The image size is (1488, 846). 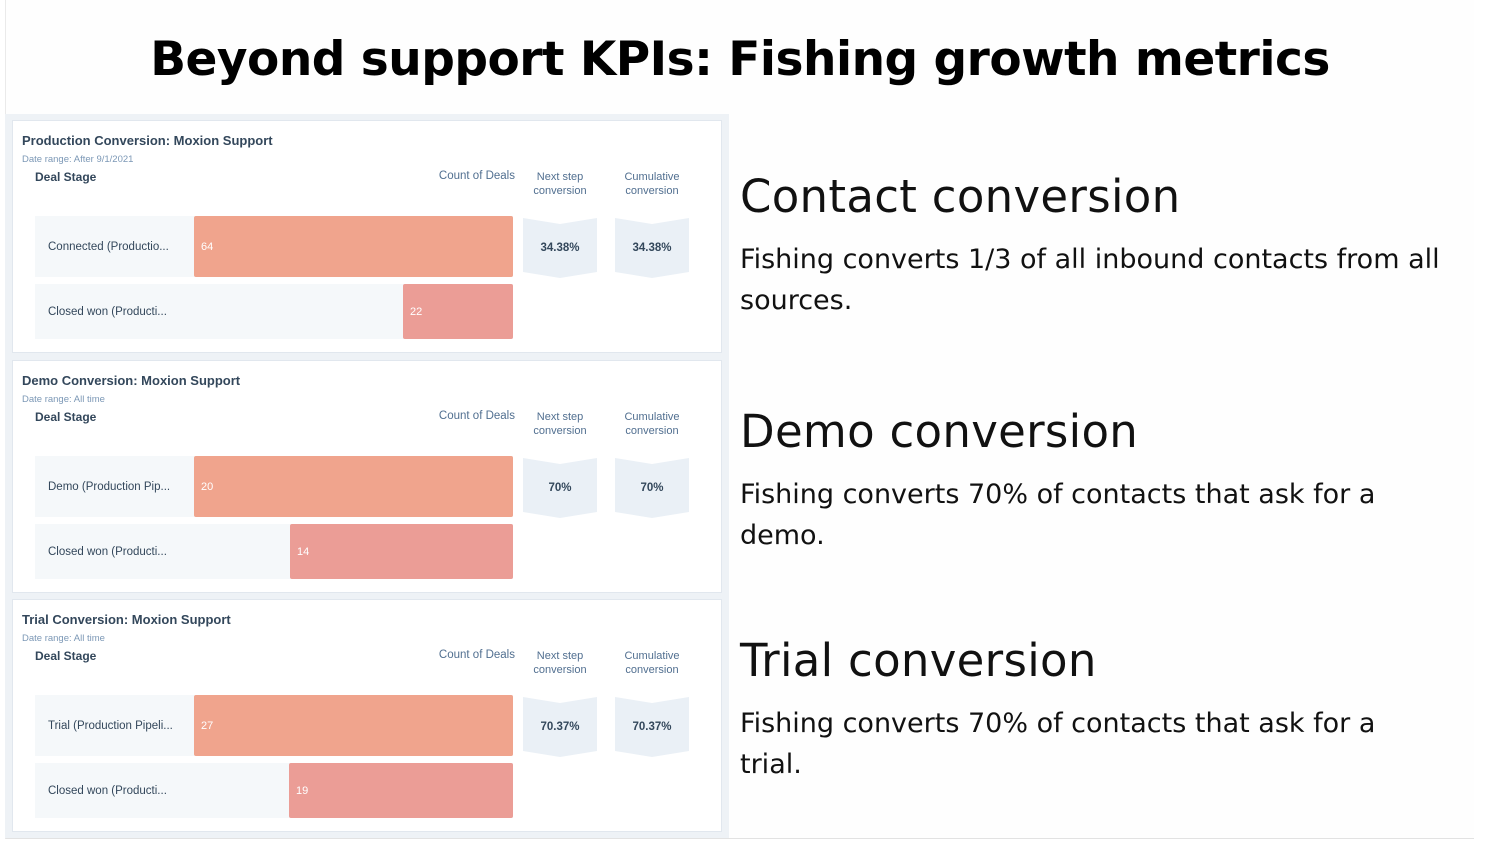 I want to click on bar-value-label: 22, so click(x=416, y=311).